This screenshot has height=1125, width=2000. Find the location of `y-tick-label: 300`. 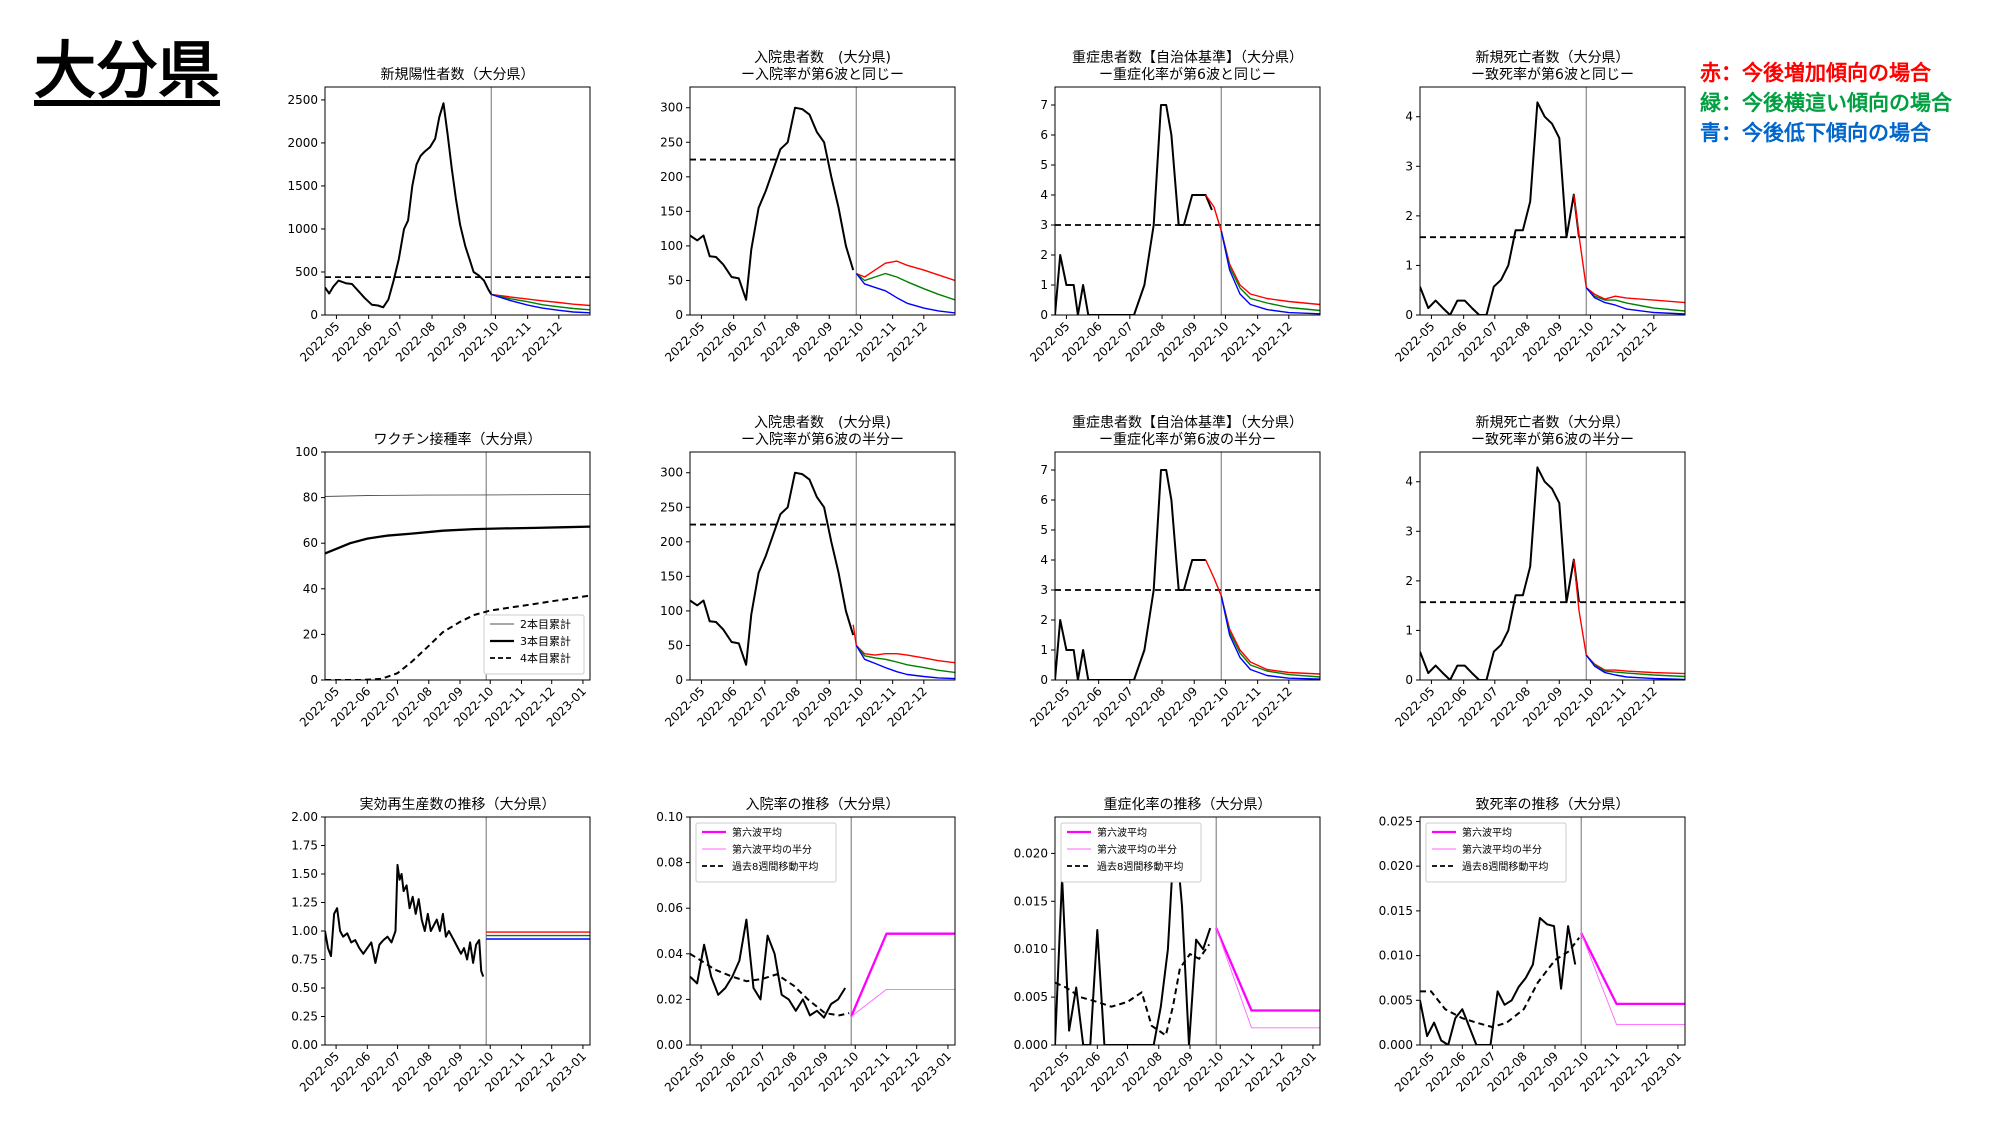

y-tick-label: 300 is located at coordinates (671, 108).